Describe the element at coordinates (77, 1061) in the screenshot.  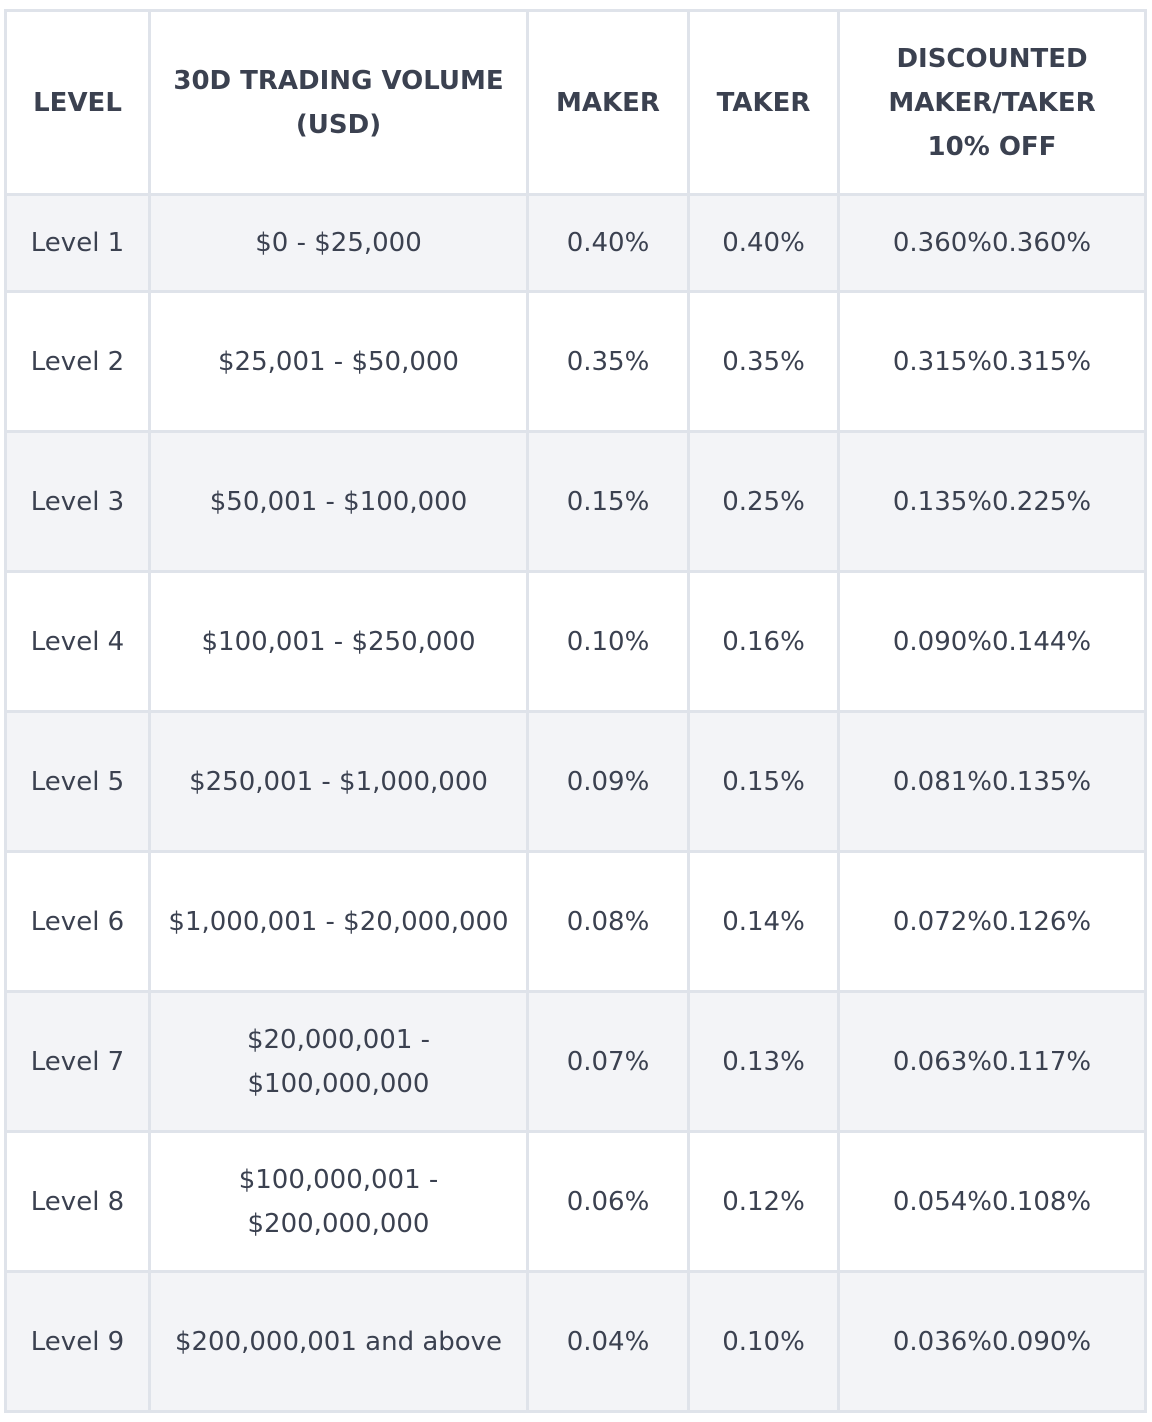
I see `cell-level: Level 7` at that location.